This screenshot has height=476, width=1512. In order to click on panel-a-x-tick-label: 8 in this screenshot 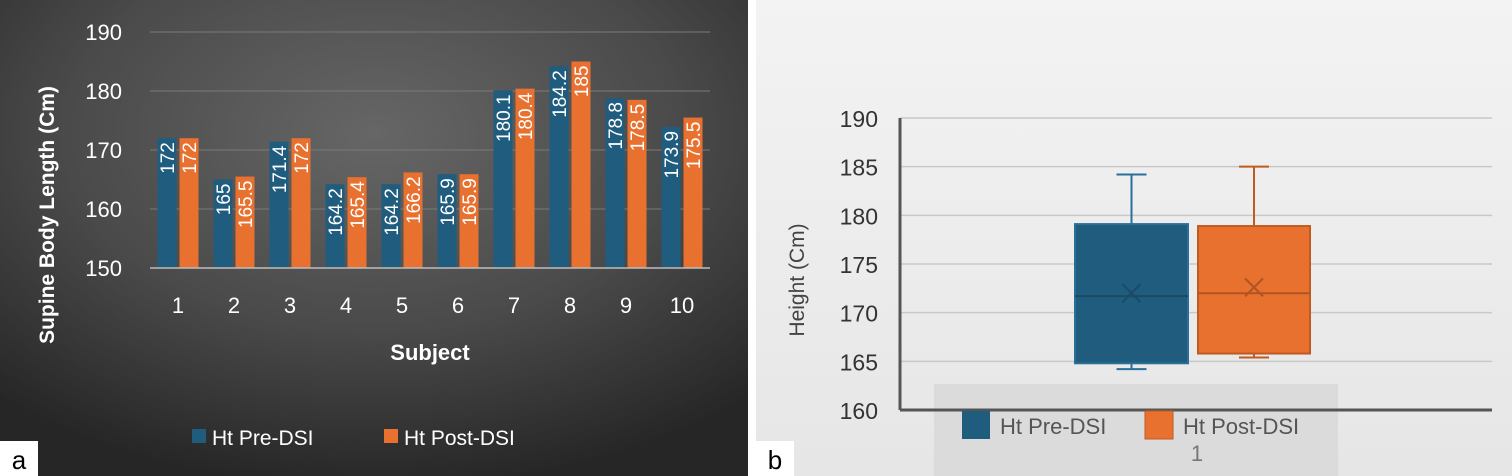, I will do `click(570, 305)`.